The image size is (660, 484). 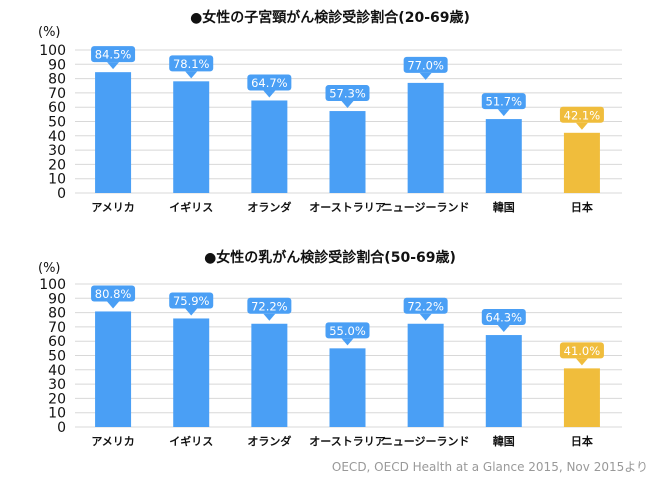 I want to click on data-label: 64.7%, so click(x=269, y=83).